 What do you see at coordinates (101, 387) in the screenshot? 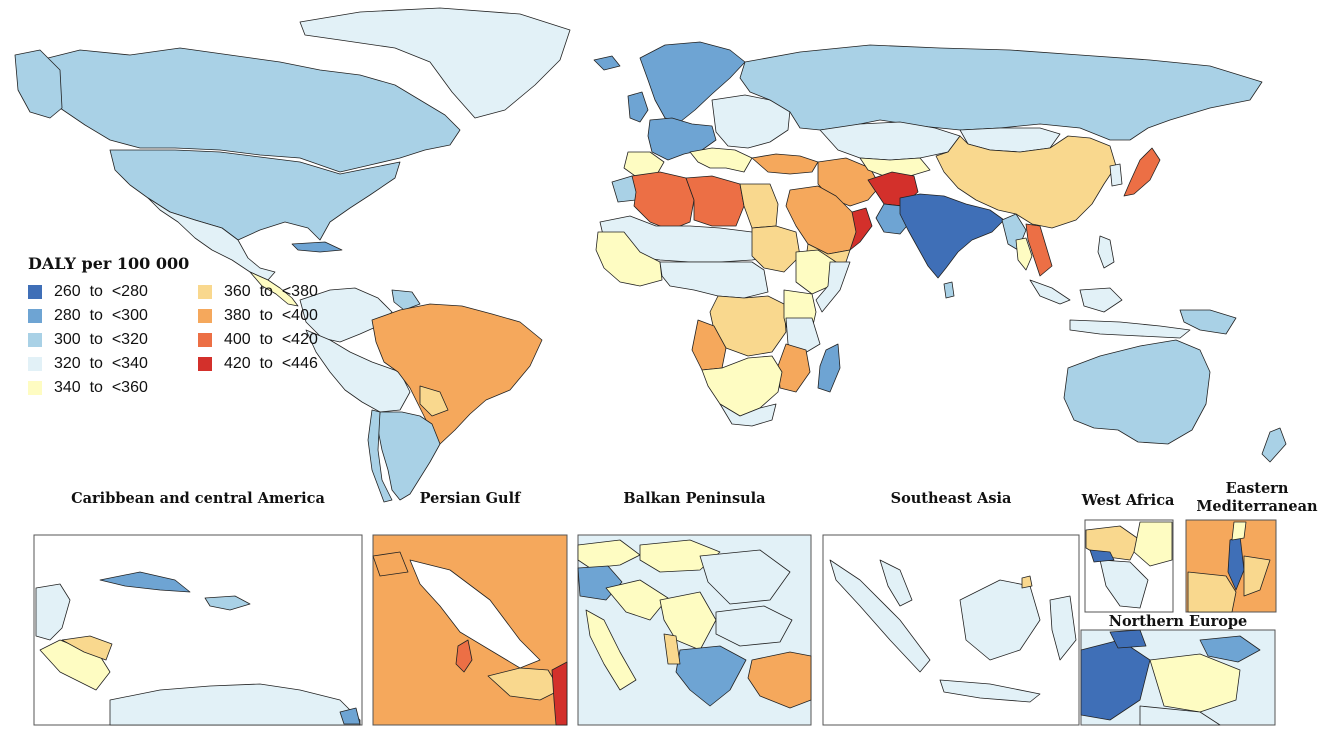
I see `legend-label: 340 to <360` at bounding box center [101, 387].